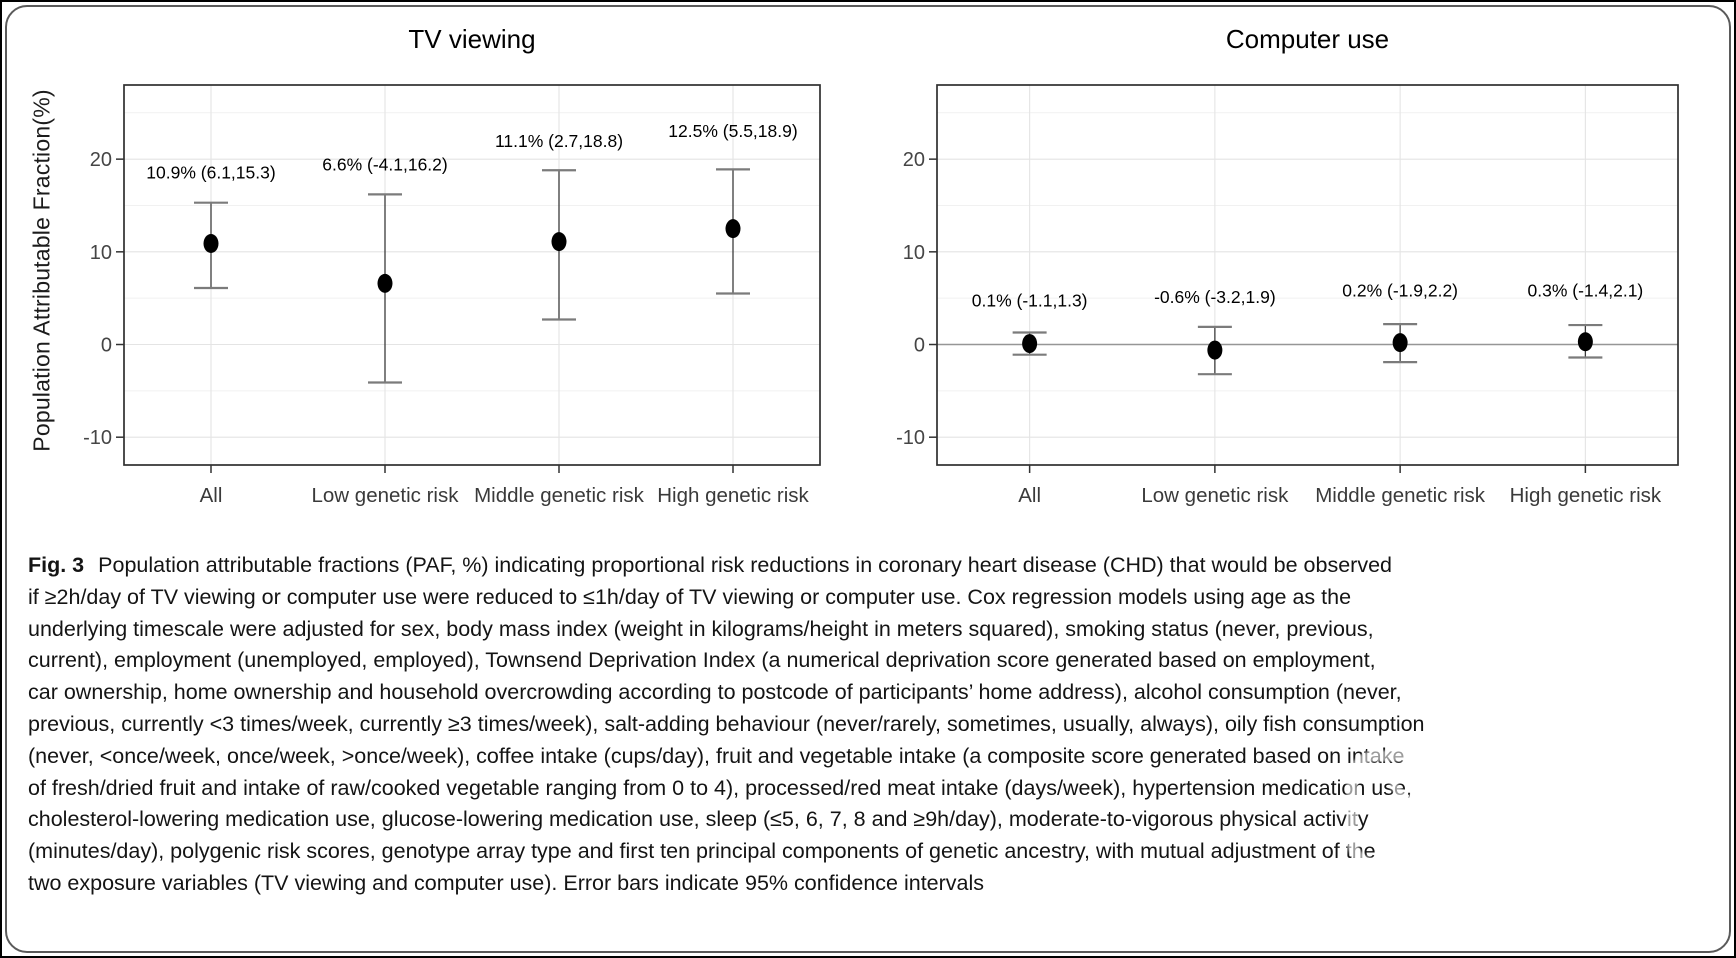 Image resolution: width=1736 pixels, height=958 pixels. Describe the element at coordinates (1307, 39) in the screenshot. I see `svg-text: Computer use` at that location.